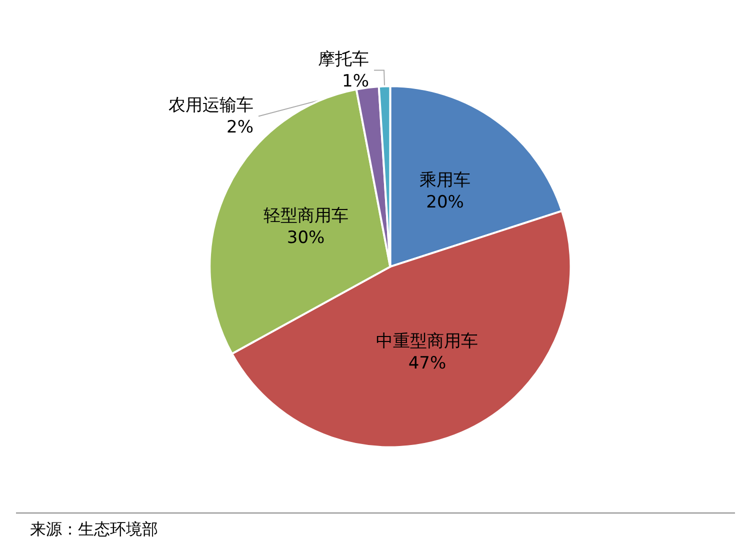 The height and width of the screenshot is (555, 751). I want to click on slice-label: 中重型商用车, so click(427, 341).